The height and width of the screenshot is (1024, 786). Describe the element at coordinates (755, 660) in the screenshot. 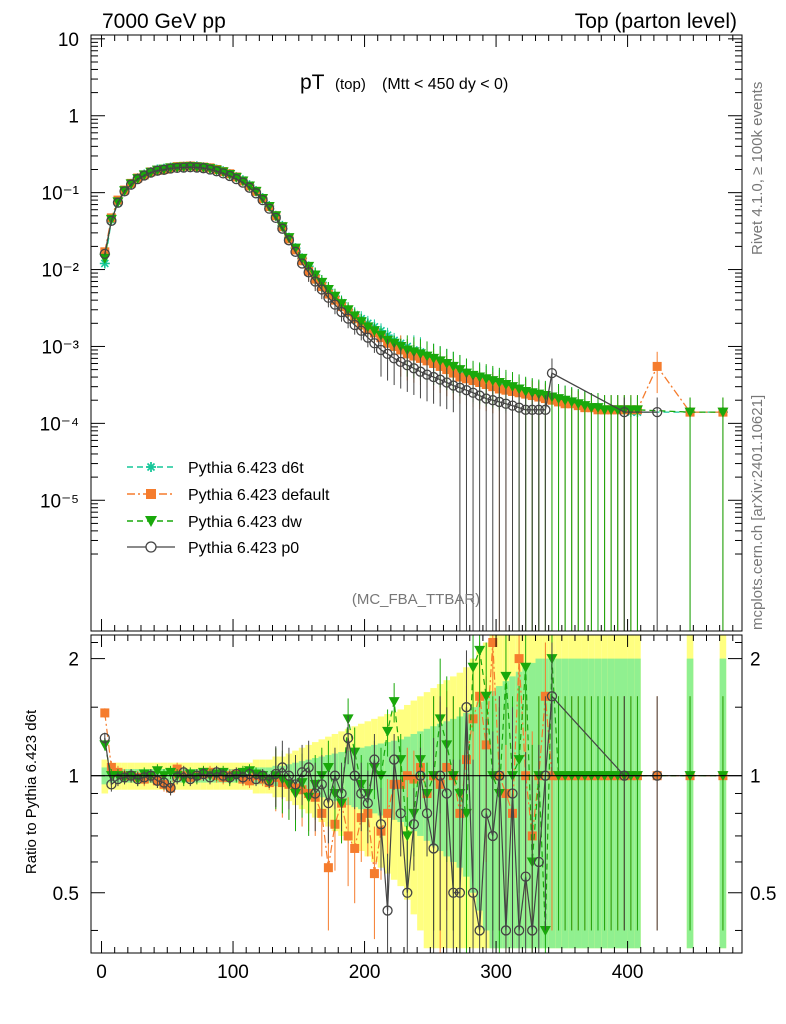

I see `ratio-tick-label-right: 2` at that location.